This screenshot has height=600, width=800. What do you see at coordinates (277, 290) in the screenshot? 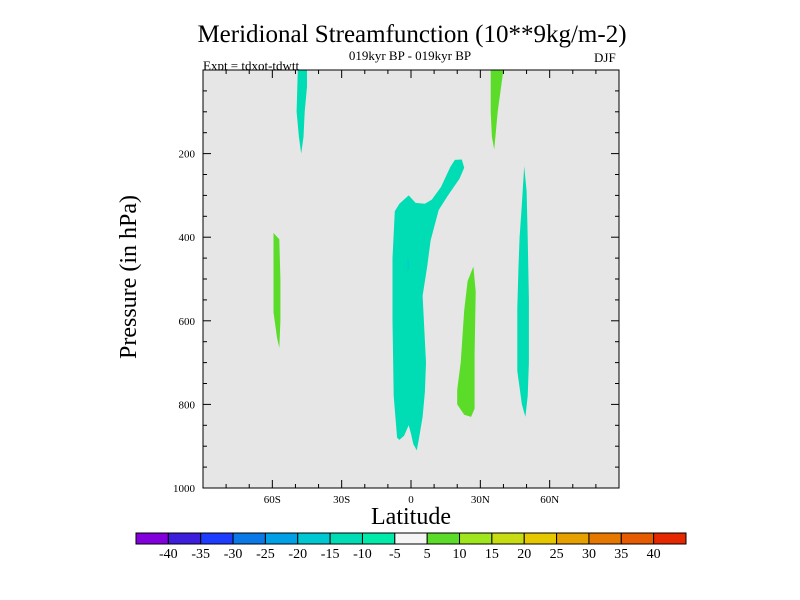
I see `contour-region-sh-mid-positive` at bounding box center [277, 290].